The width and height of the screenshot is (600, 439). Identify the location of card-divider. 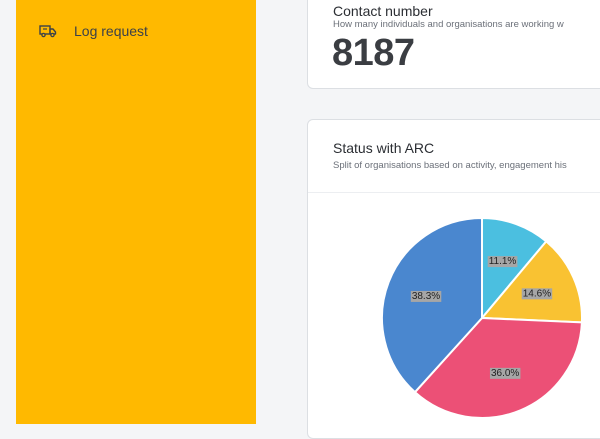
(454, 192).